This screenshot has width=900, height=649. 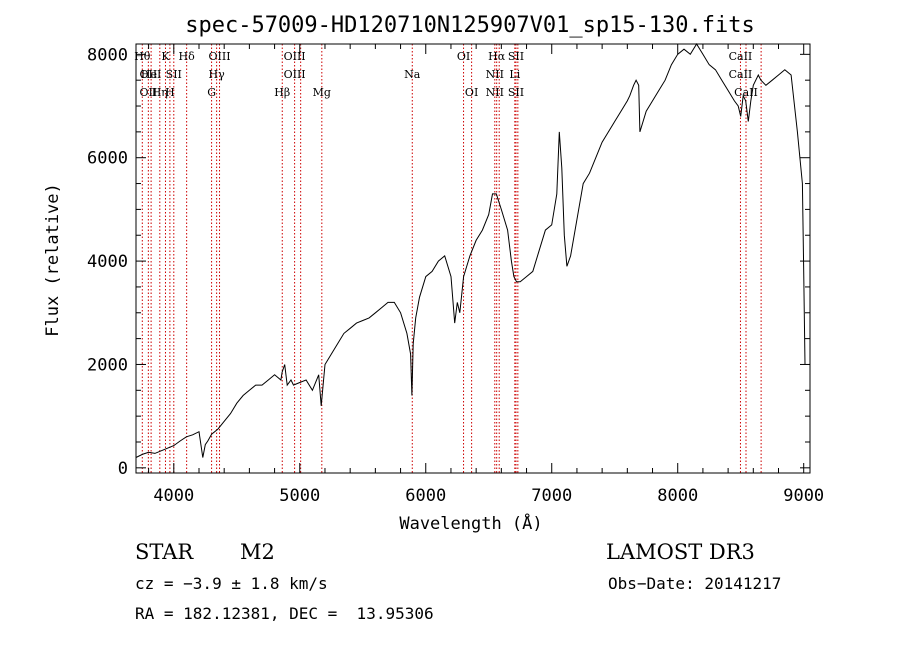 What do you see at coordinates (295, 56) in the screenshot?
I see `line-label-12-0: OIII` at bounding box center [295, 56].